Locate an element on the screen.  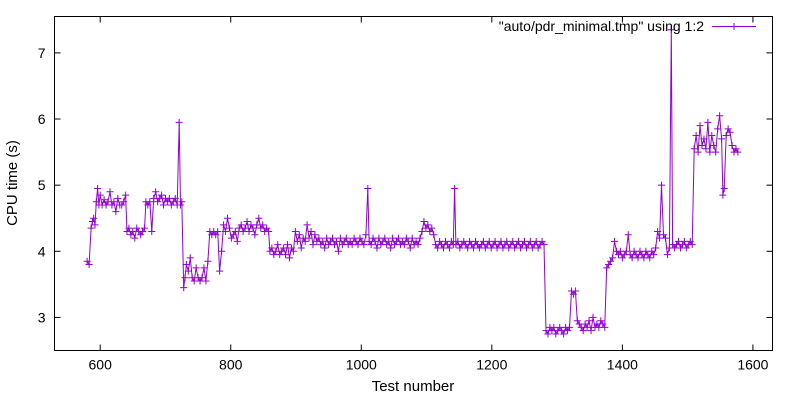
legend: "auto/pdr_minimal.tmp" using 1:2 is located at coordinates (627, 26).